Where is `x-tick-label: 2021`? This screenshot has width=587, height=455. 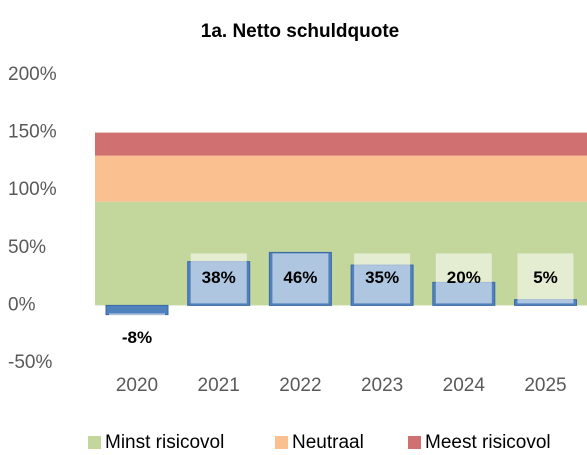 x-tick-label: 2021 is located at coordinates (219, 385).